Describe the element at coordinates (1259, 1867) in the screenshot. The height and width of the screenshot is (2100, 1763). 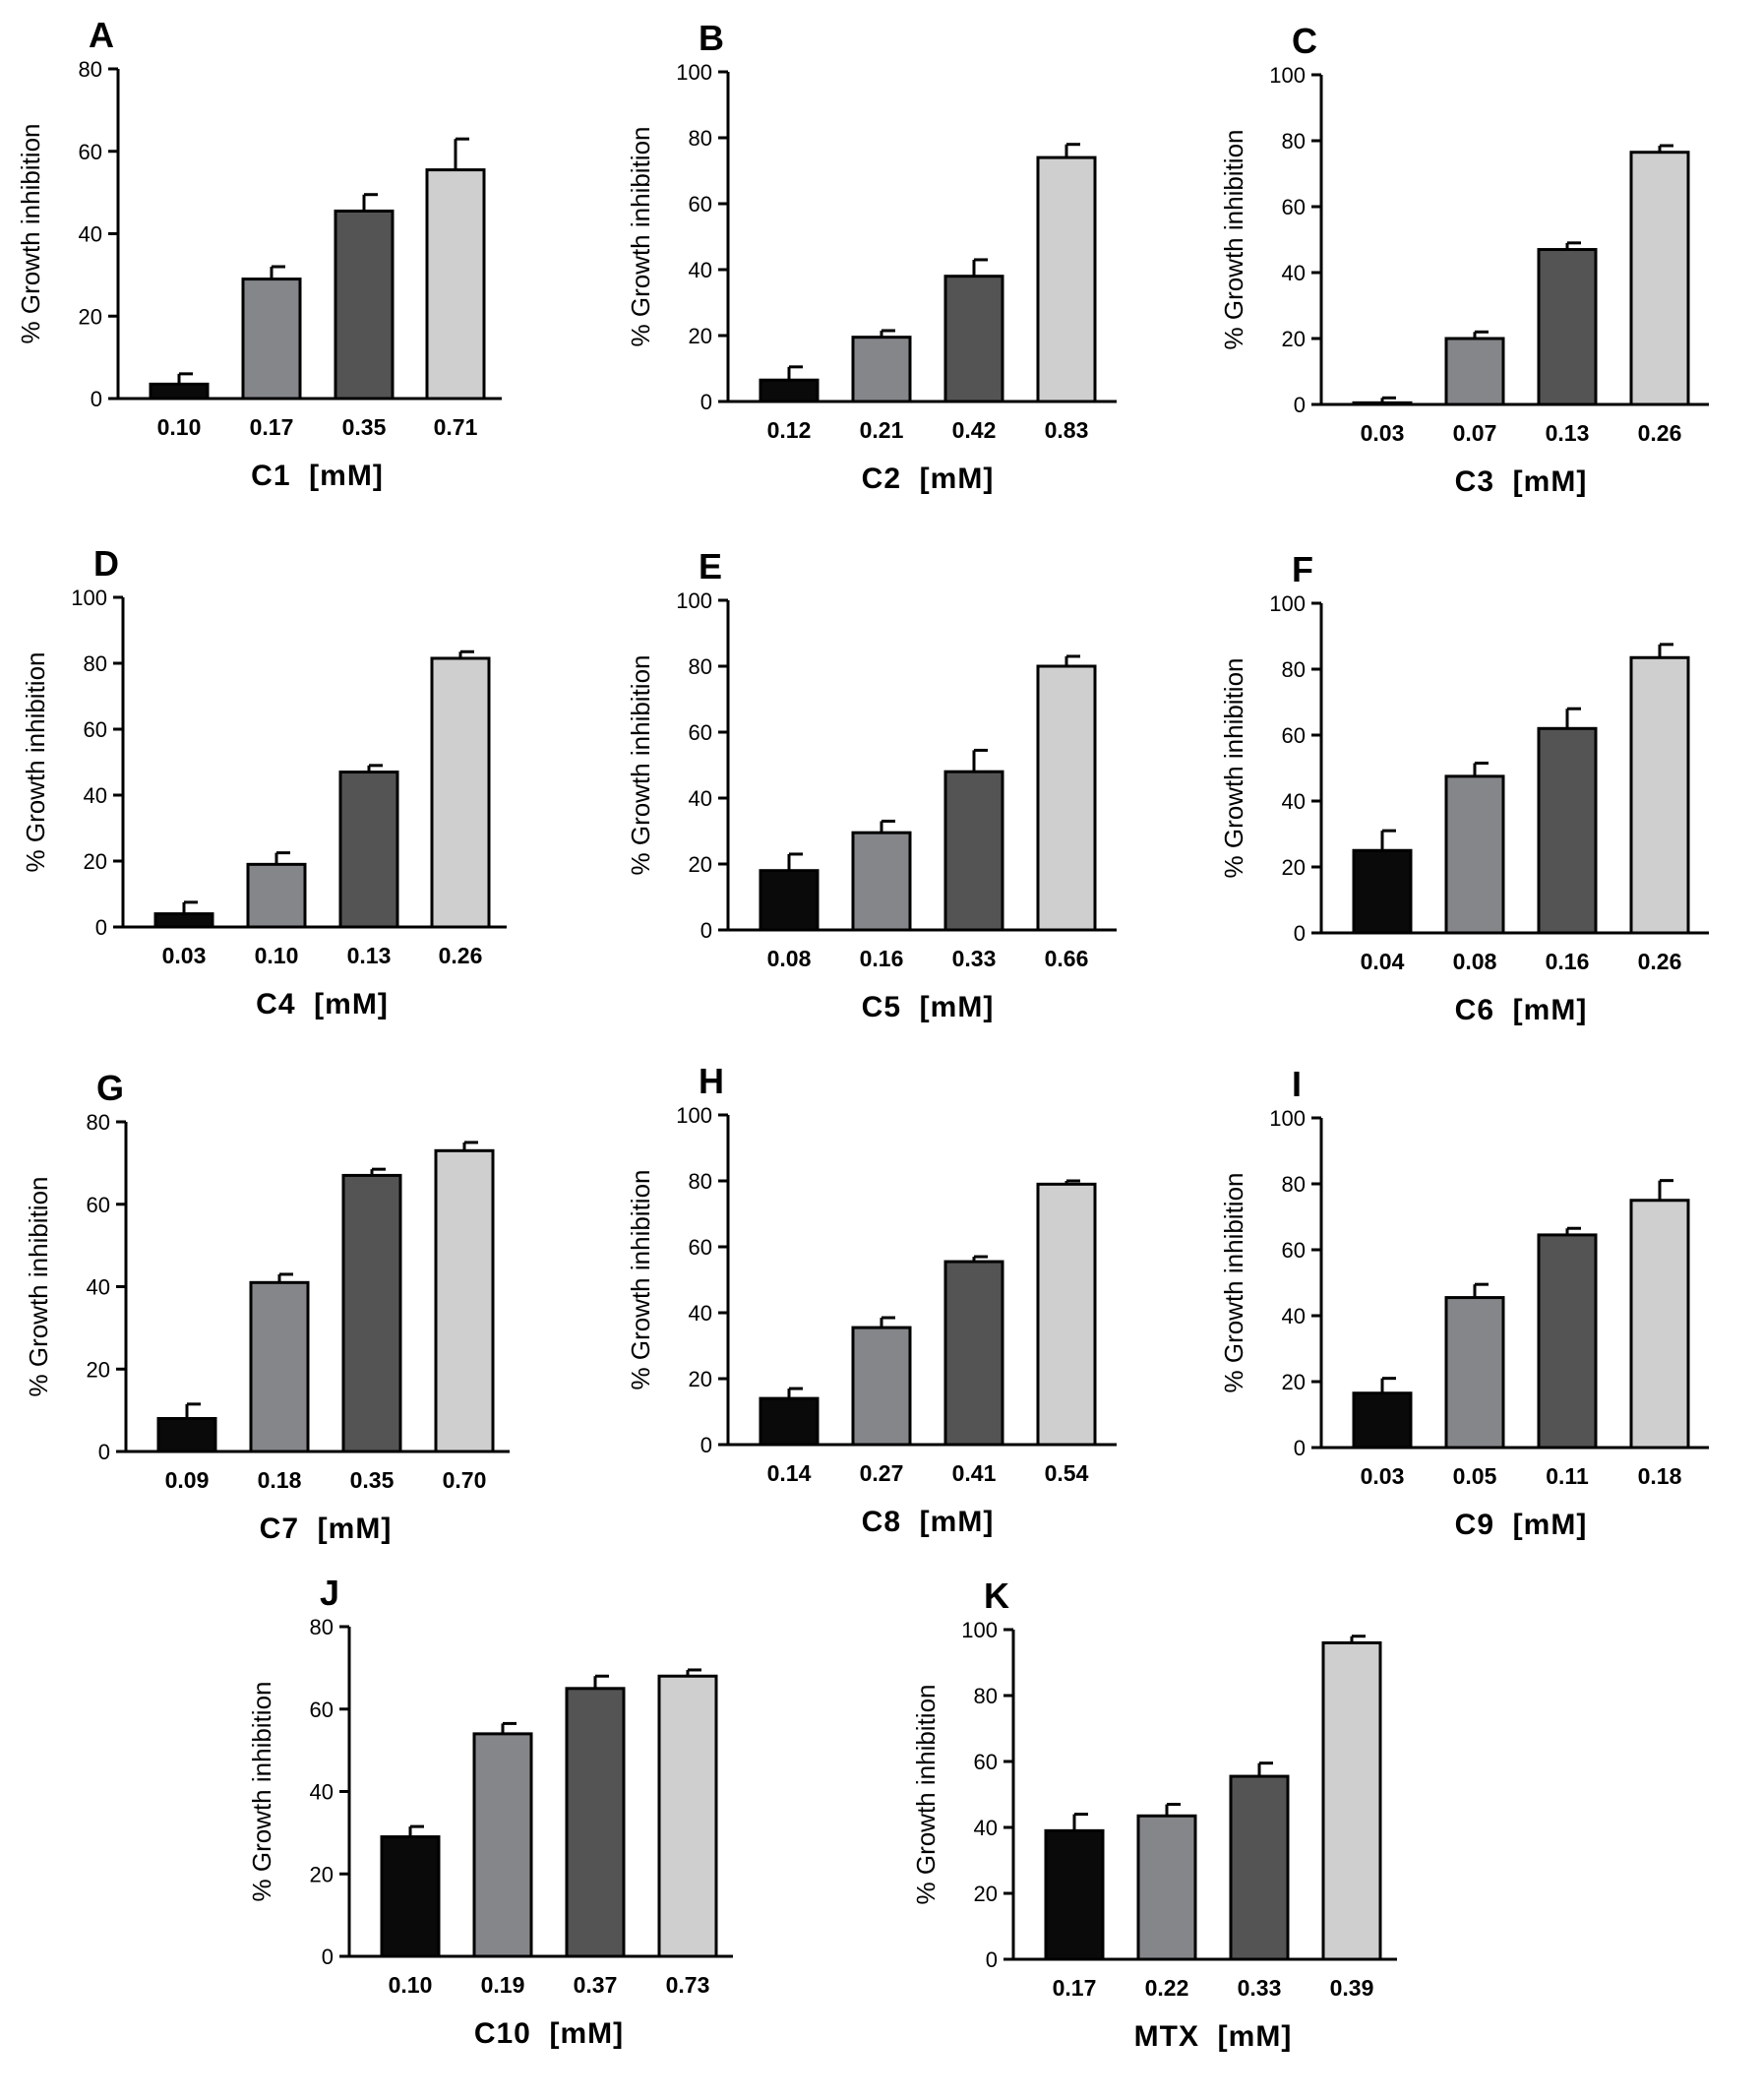
I see `bar-0.33` at that location.